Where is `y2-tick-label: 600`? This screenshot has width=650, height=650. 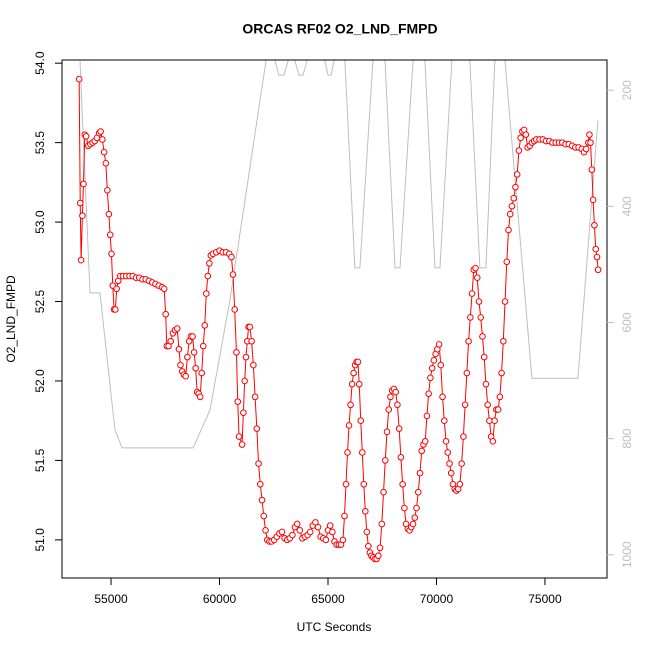 y2-tick-label: 600 is located at coordinates (627, 322).